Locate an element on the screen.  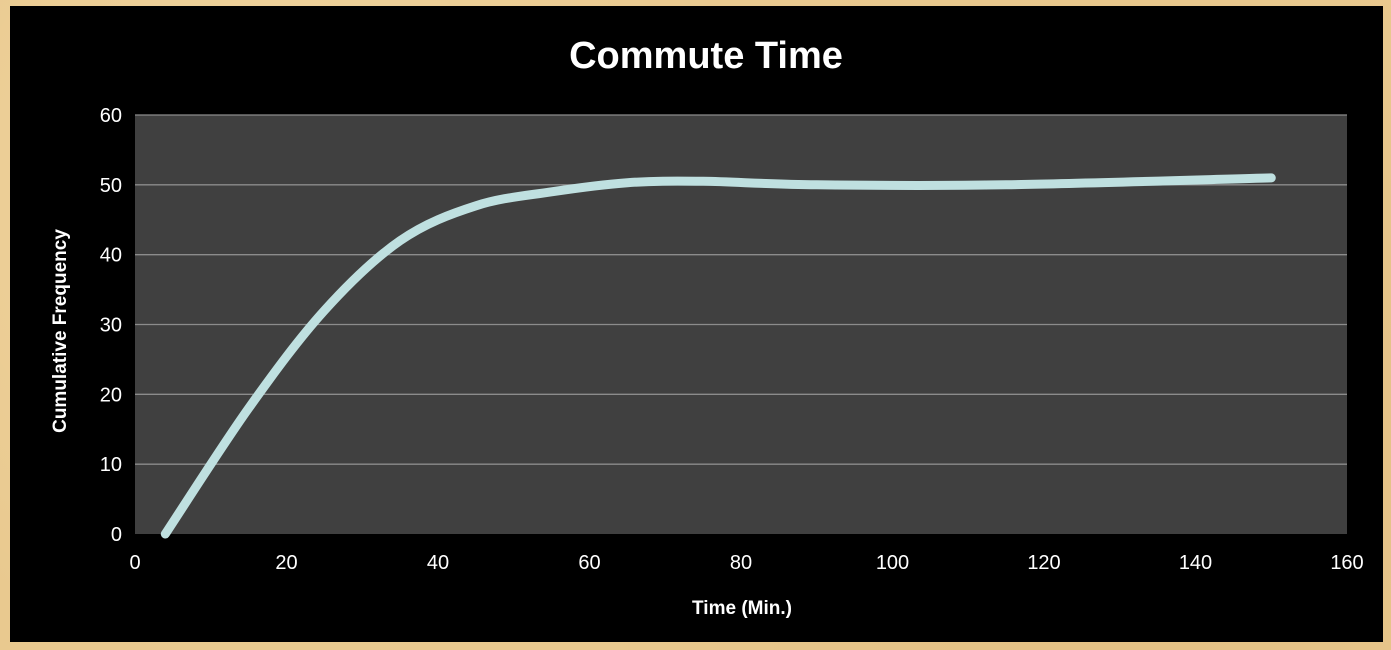
x-tick-labels: 0 20 40 60 80 100 120 140 160 is located at coordinates (746, 563).